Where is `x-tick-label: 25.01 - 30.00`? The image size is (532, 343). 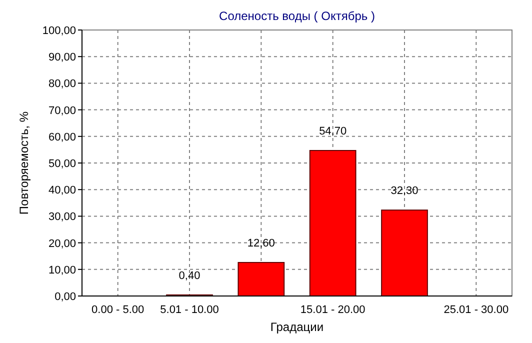 x-tick-label: 25.01 - 30.00 is located at coordinates (476, 310).